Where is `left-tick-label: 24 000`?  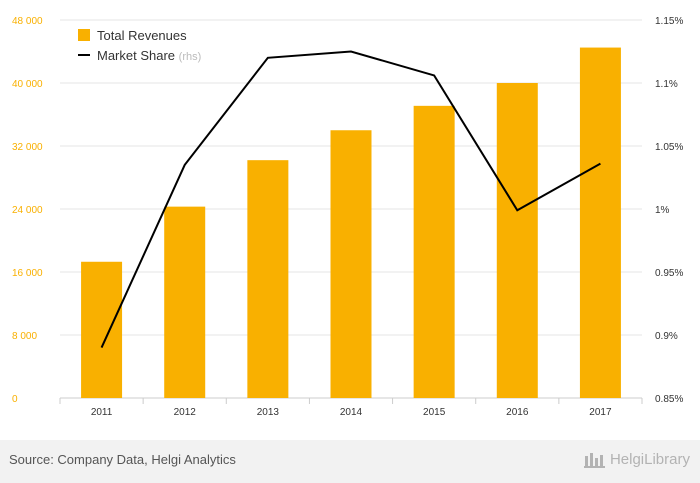 left-tick-label: 24 000 is located at coordinates (27, 210).